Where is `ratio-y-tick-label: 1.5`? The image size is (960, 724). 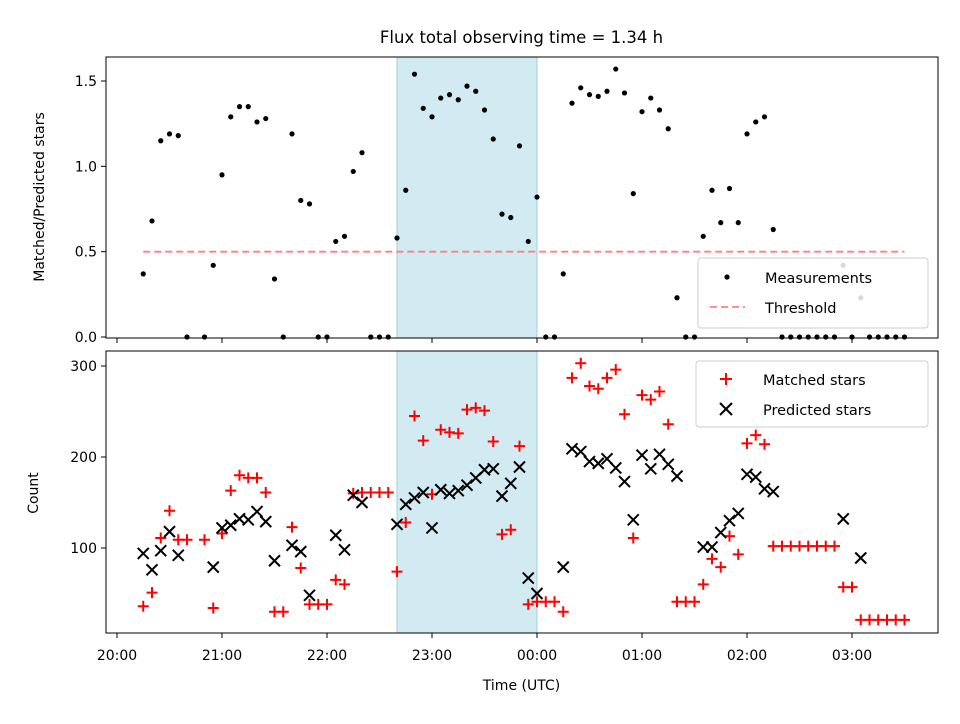
ratio-y-tick-label: 1.5 is located at coordinates (86, 82).